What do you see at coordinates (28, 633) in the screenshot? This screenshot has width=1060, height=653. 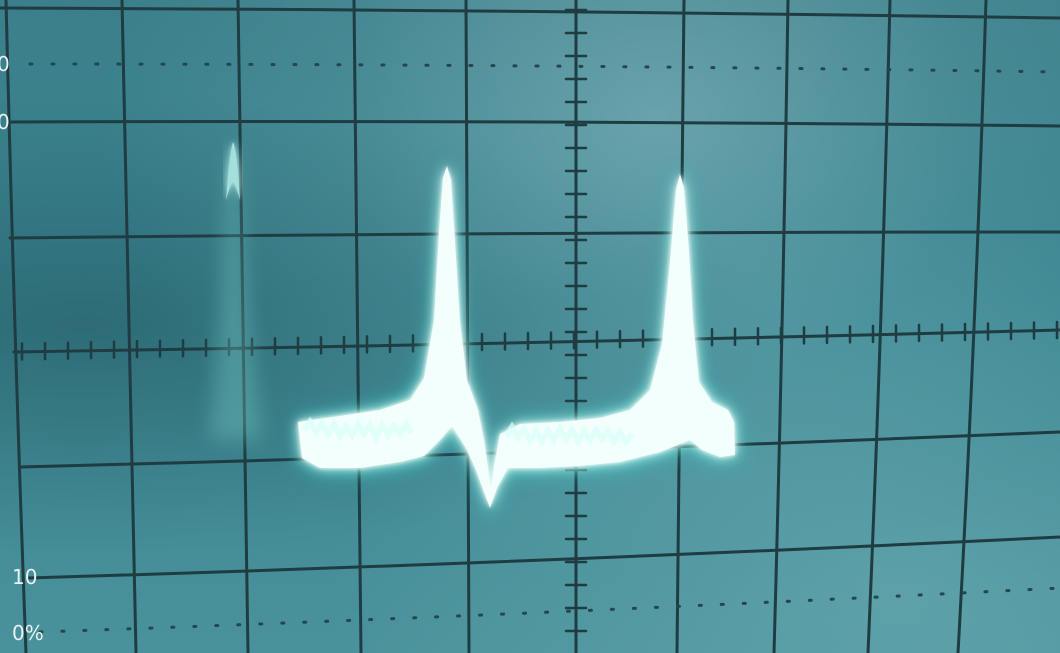 I see `label-ref-0-pct: 0%` at bounding box center [28, 633].